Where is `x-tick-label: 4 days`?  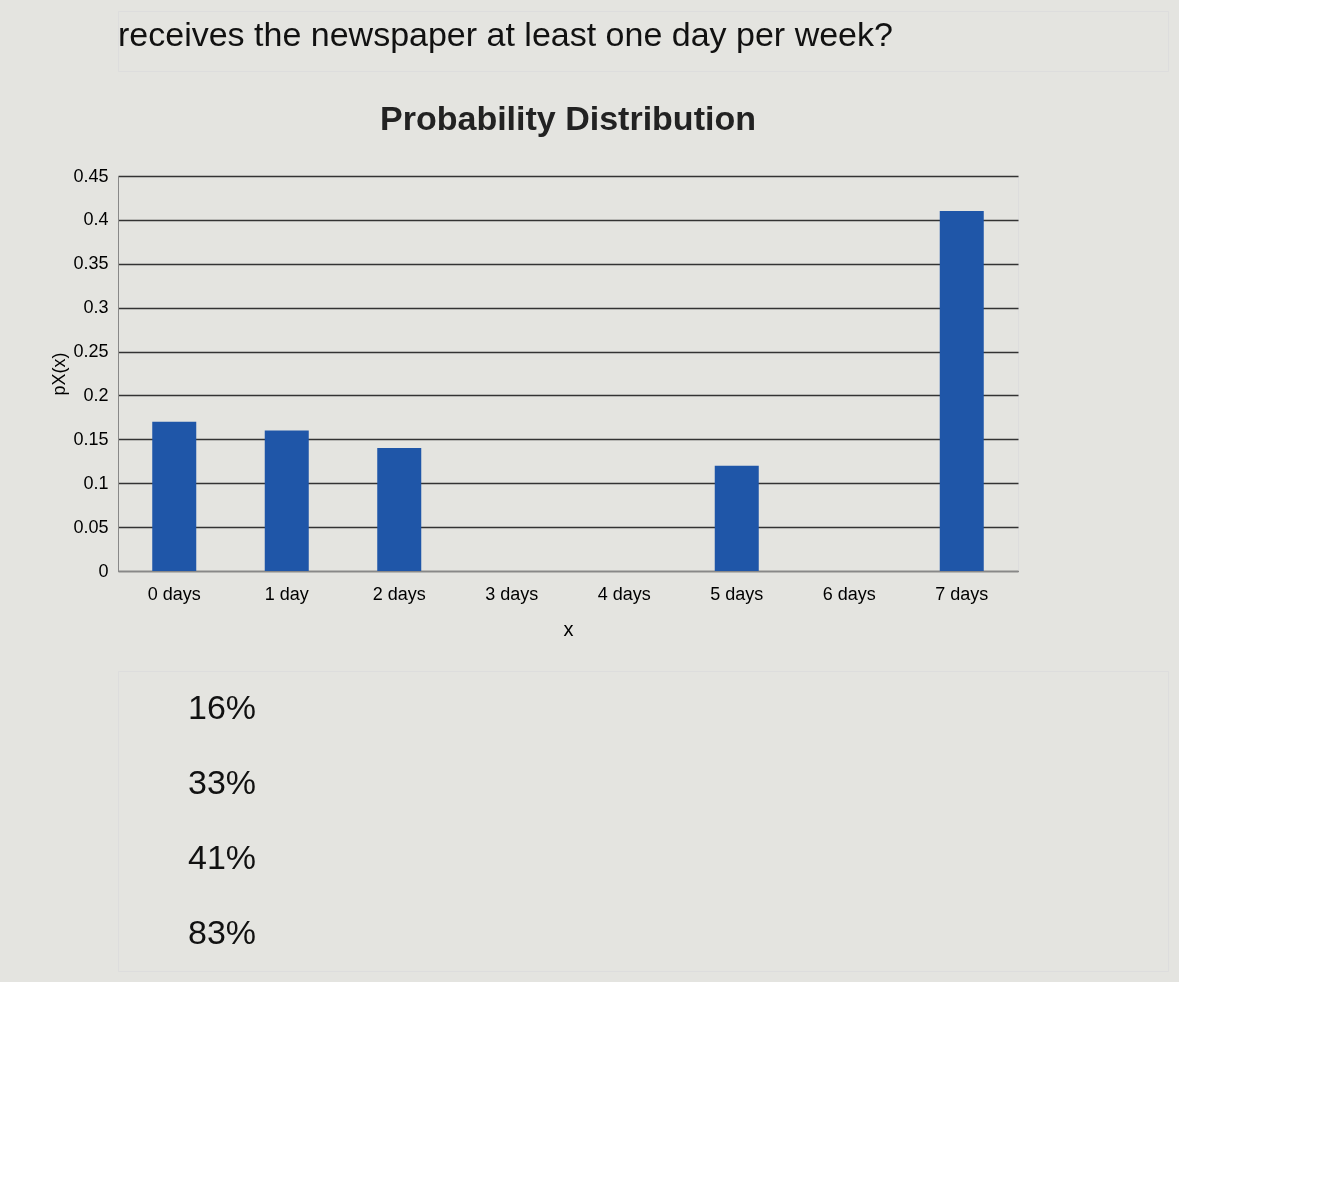 x-tick-label: 4 days is located at coordinates (624, 593).